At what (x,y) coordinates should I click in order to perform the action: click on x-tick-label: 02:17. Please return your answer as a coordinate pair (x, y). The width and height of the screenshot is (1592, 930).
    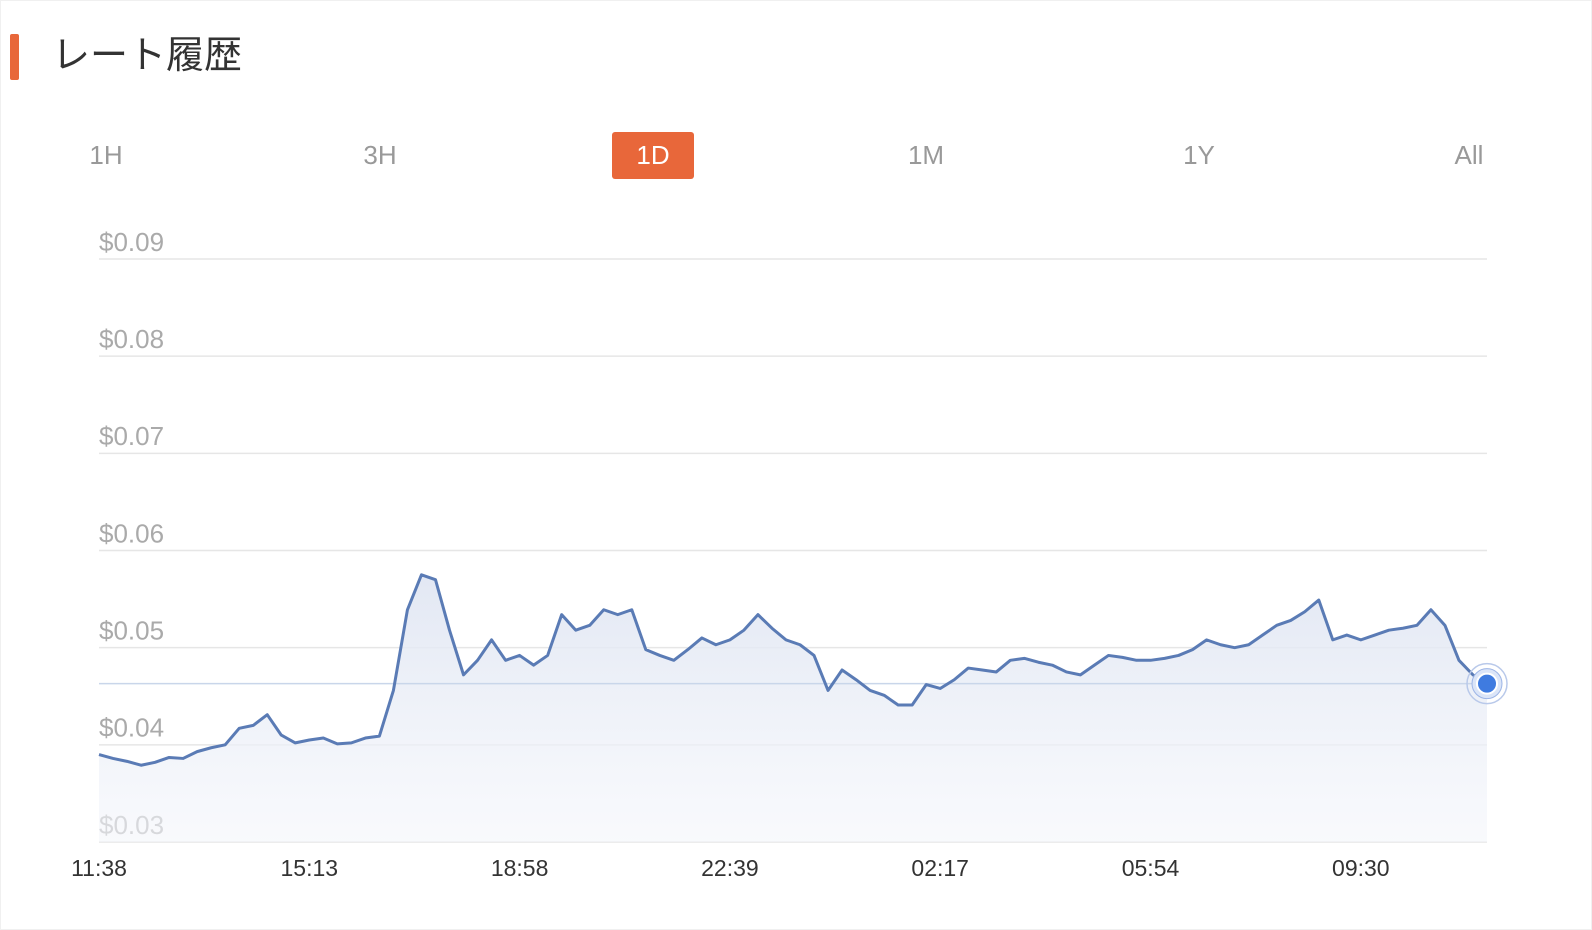
    Looking at the image, I should click on (940, 868).